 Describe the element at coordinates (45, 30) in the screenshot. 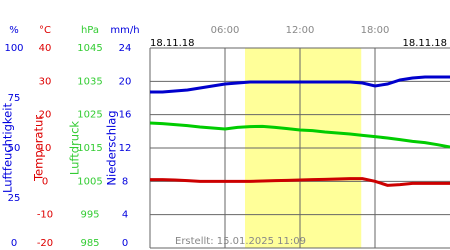

I see `axis-unit: °C` at that location.